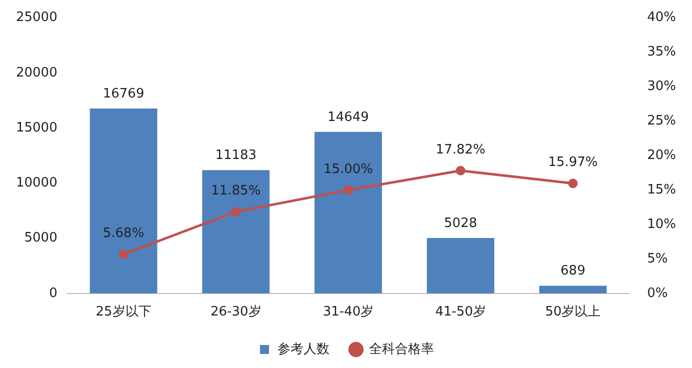 The height and width of the screenshot is (368, 692). I want to click on data-label: 689, so click(573, 271).